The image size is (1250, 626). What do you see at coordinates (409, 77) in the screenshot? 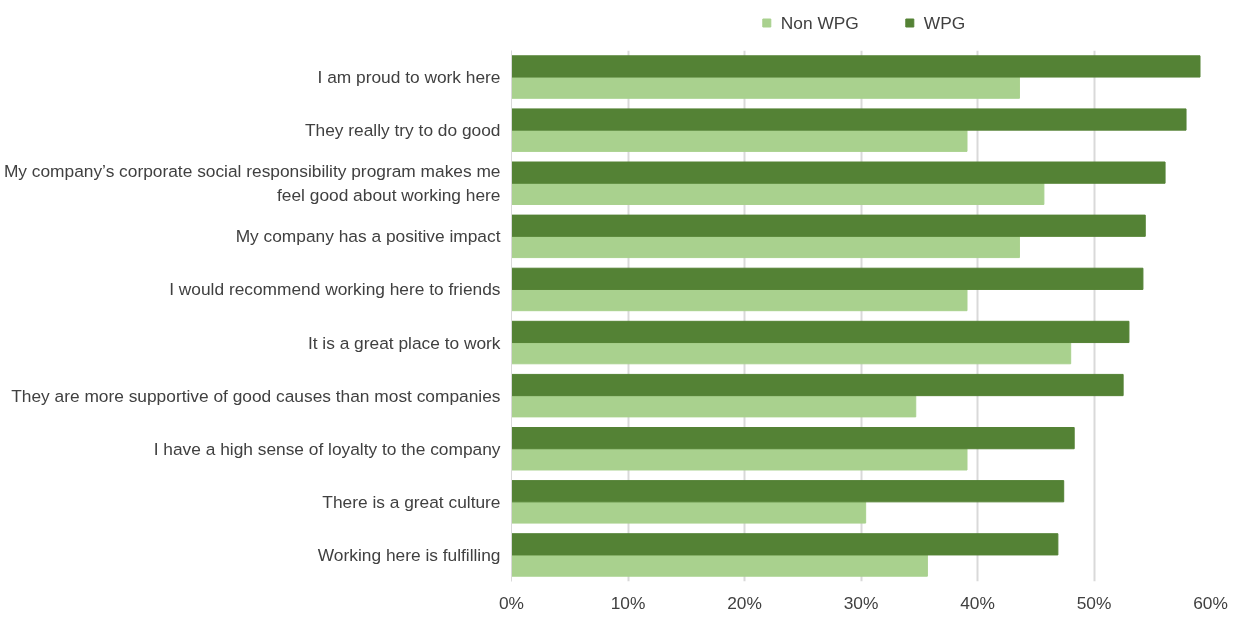
I see `y-tick-label: I am proud to work here` at bounding box center [409, 77].